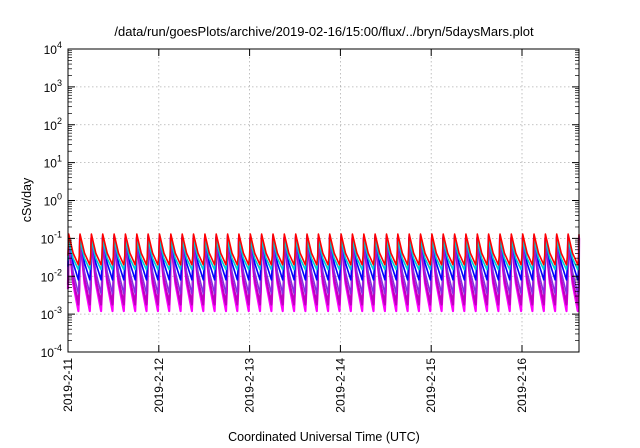  What do you see at coordinates (27, 199) in the screenshot?
I see `y-axis-label: cSv/day` at bounding box center [27, 199].